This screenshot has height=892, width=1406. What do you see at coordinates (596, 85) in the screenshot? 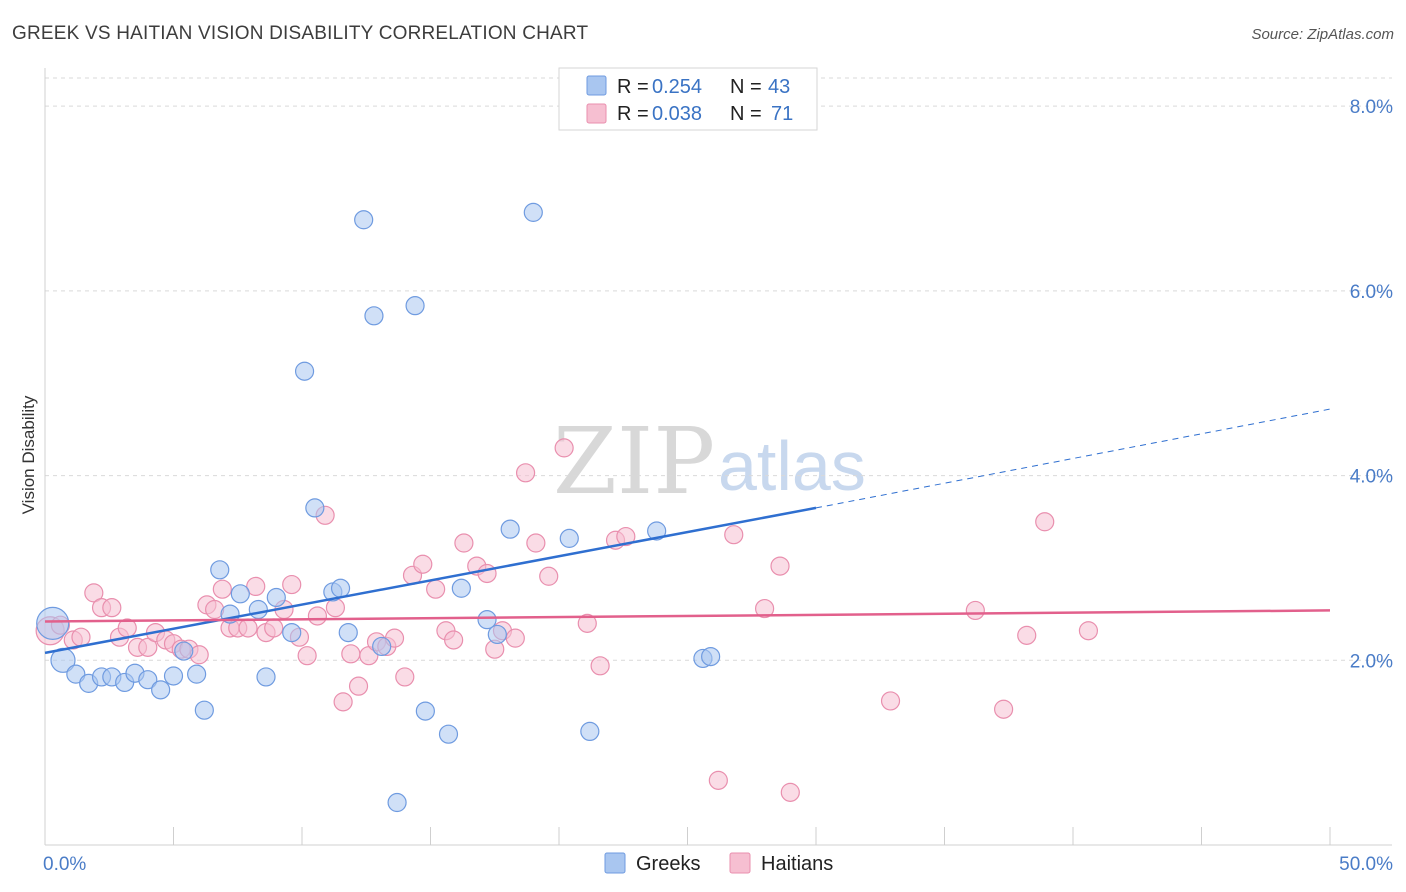
I see `legend-swatch-greeks` at bounding box center [596, 85].